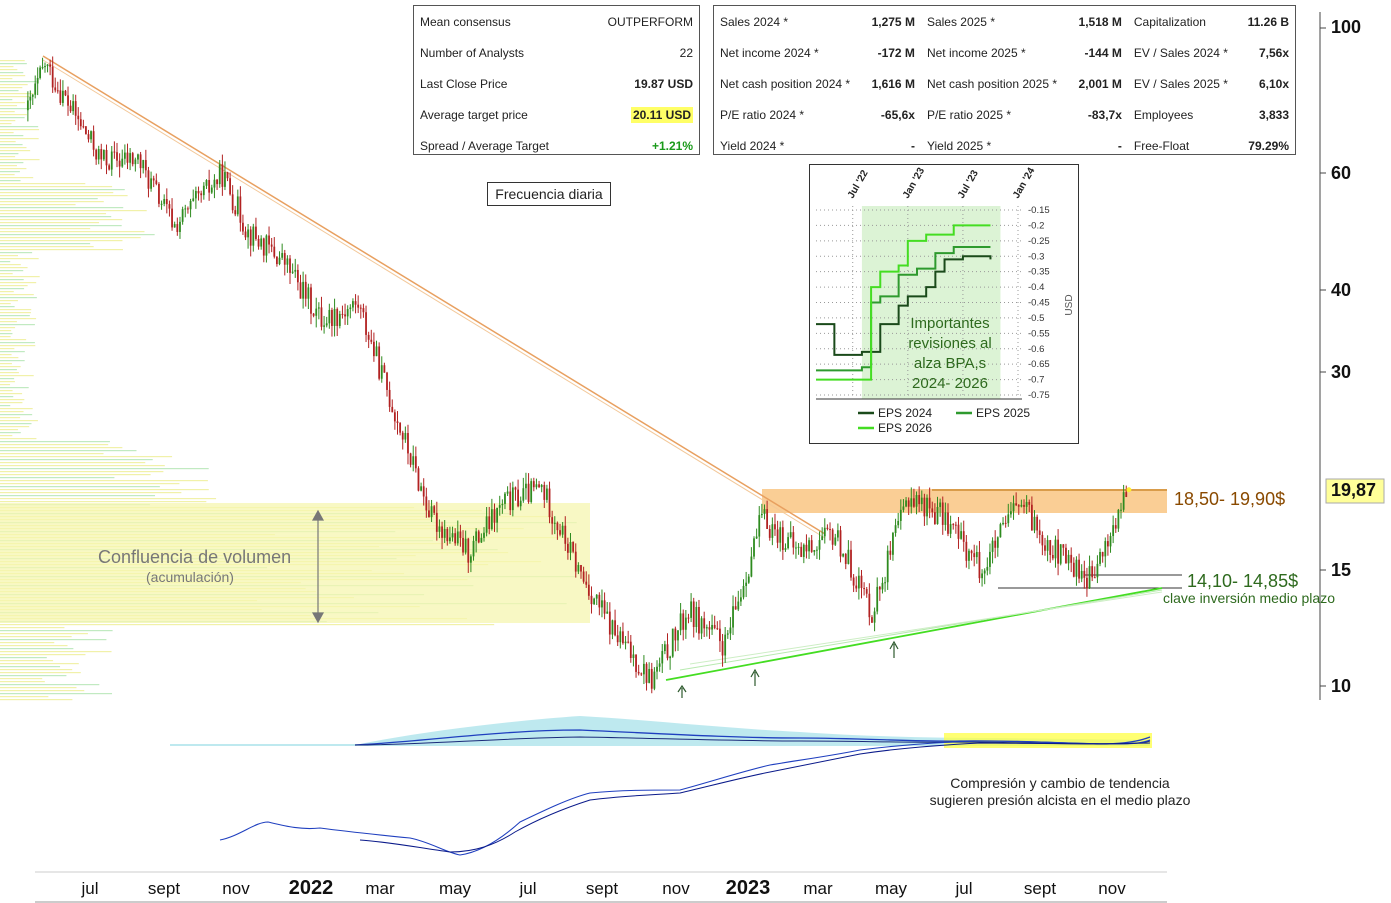 This screenshot has width=1391, height=903. Describe the element at coordinates (762, 114) in the screenshot. I see `metric-label: P/E ratio 2024 *` at that location.